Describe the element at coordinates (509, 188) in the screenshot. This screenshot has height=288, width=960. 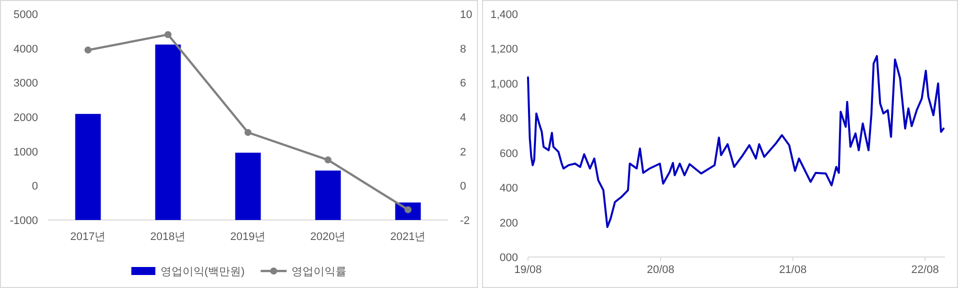
I see `y-tick-label: 400` at that location.